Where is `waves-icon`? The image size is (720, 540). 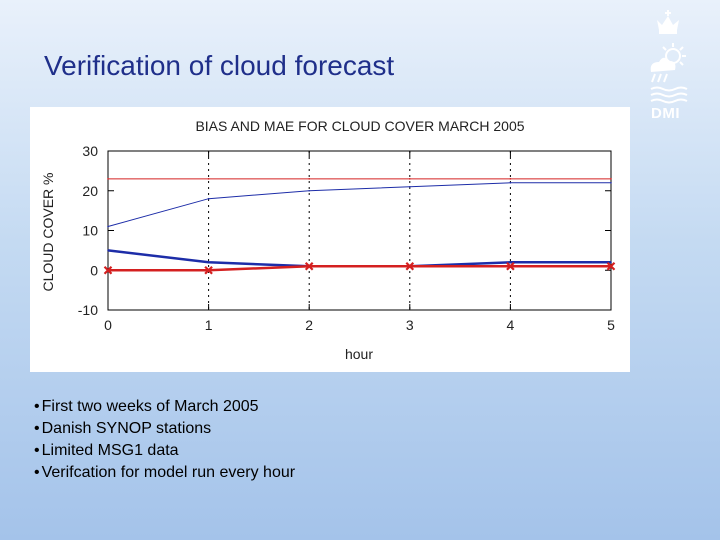 waves-icon is located at coordinates (669, 95).